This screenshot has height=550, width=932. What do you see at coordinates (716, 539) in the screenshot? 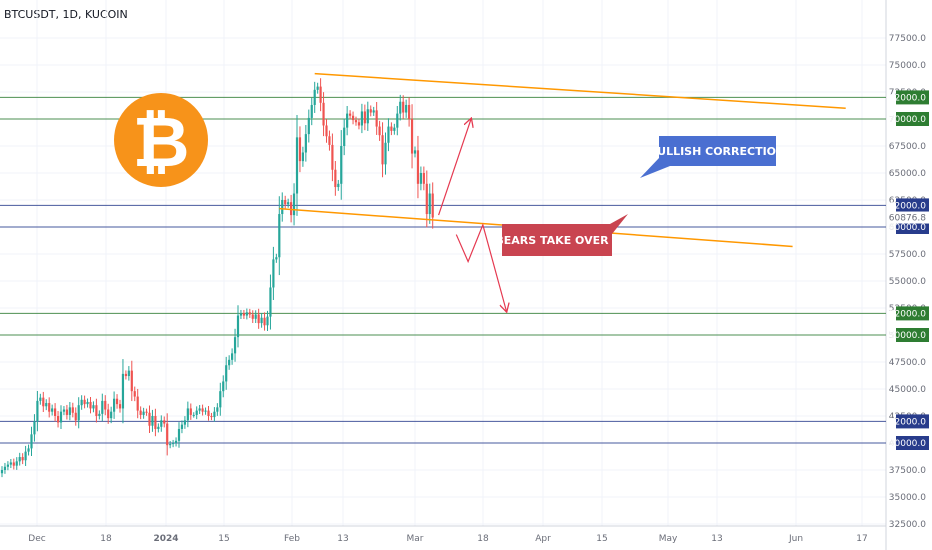
I see `x-tick-label: 13` at bounding box center [716, 539].